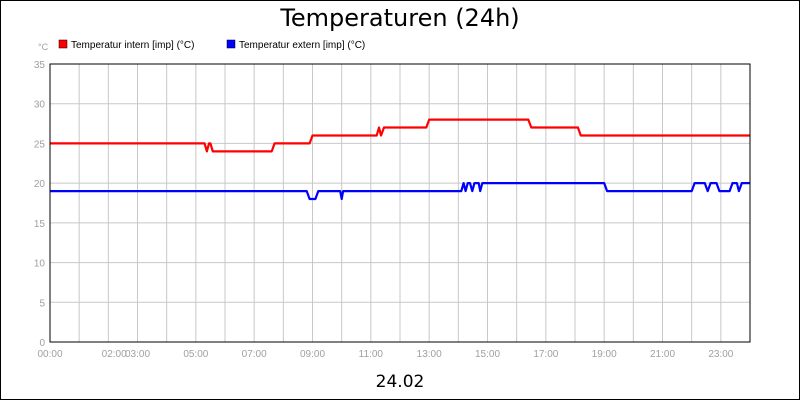  Describe the element at coordinates (40, 65) in the screenshot. I see `y-tick-label: 35` at that location.